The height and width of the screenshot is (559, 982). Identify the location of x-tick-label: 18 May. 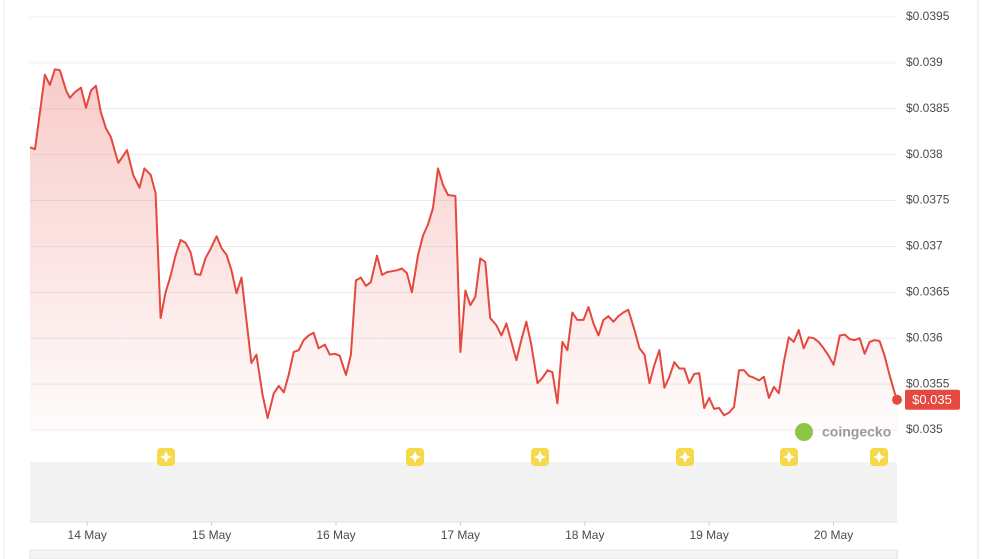
(584, 535).